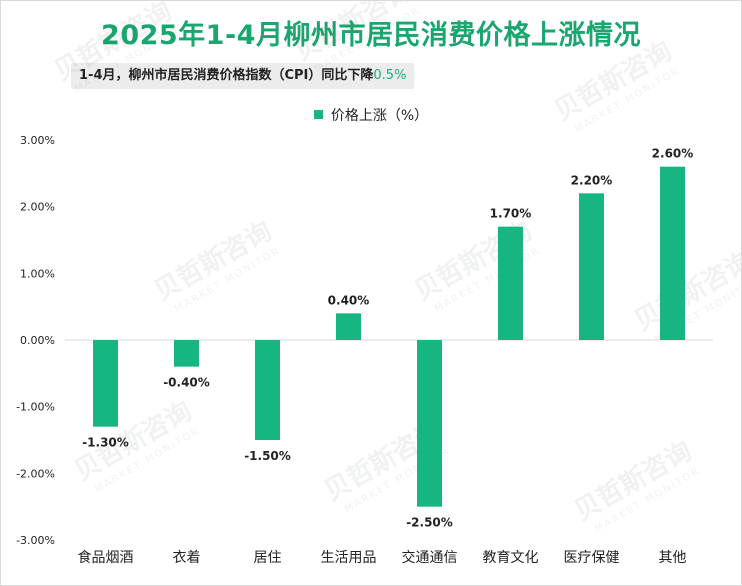  What do you see at coordinates (37, 273) in the screenshot?
I see `y-tick-label: 1.00%` at bounding box center [37, 273].